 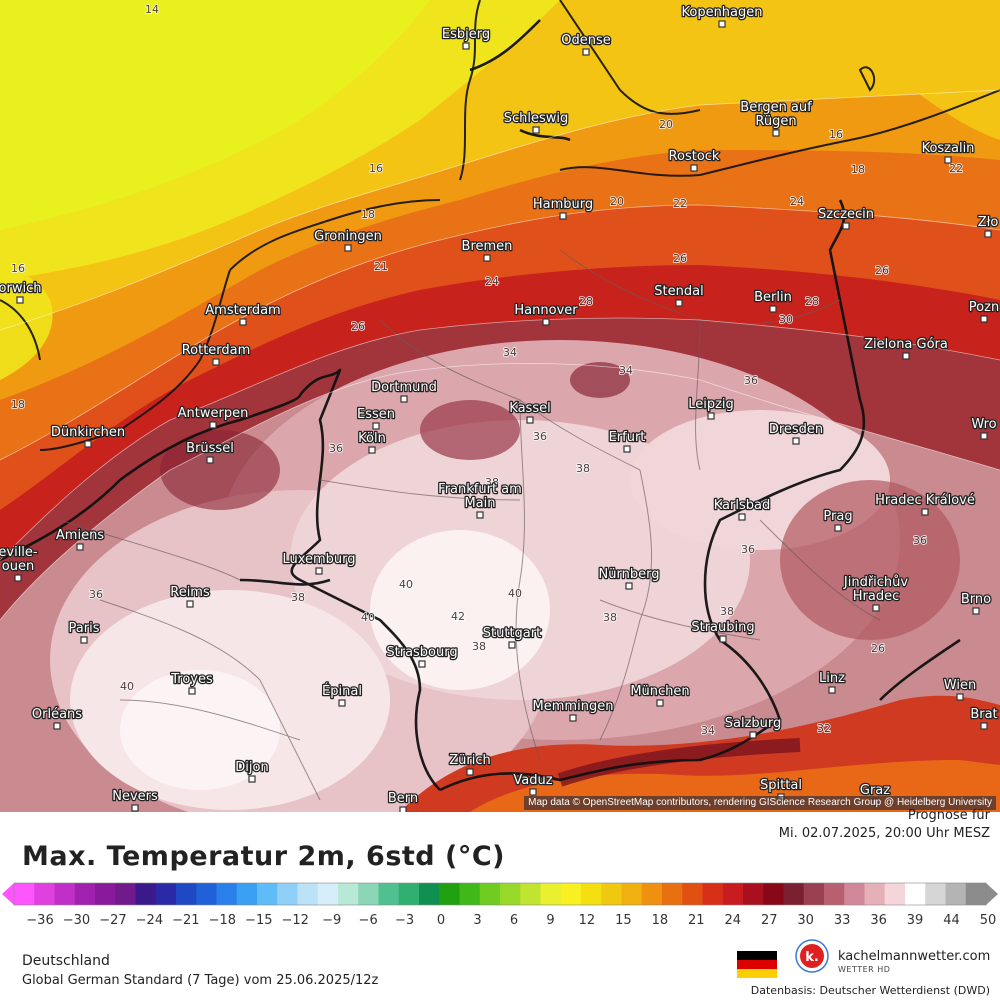 What do you see at coordinates (487, 250) in the screenshot?
I see `city-label: Bremen` at bounding box center [487, 250].